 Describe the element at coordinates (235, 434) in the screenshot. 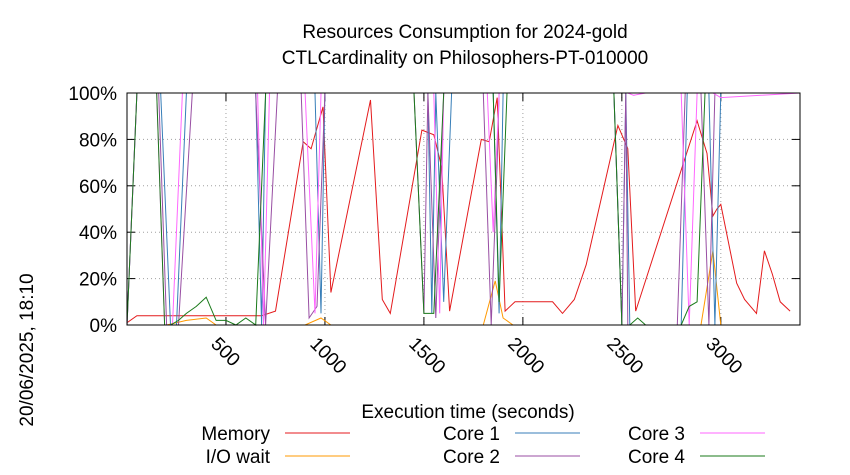

I see `legend-label: Memory` at that location.